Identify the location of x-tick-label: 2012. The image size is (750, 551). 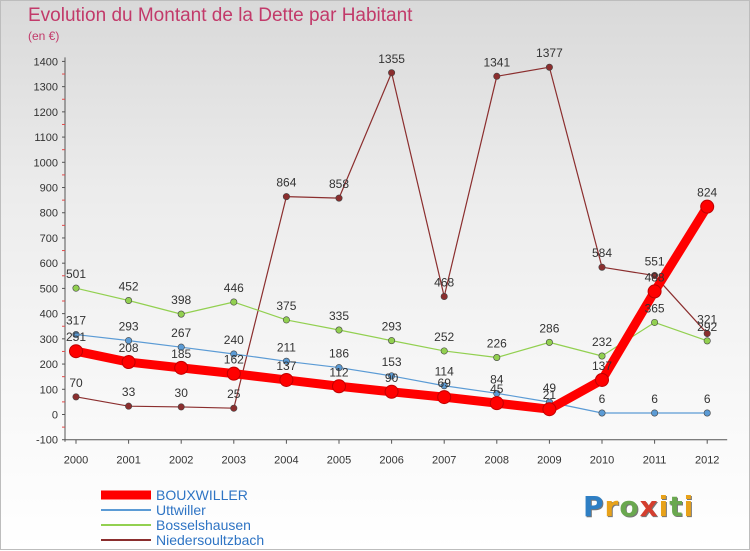
(707, 461).